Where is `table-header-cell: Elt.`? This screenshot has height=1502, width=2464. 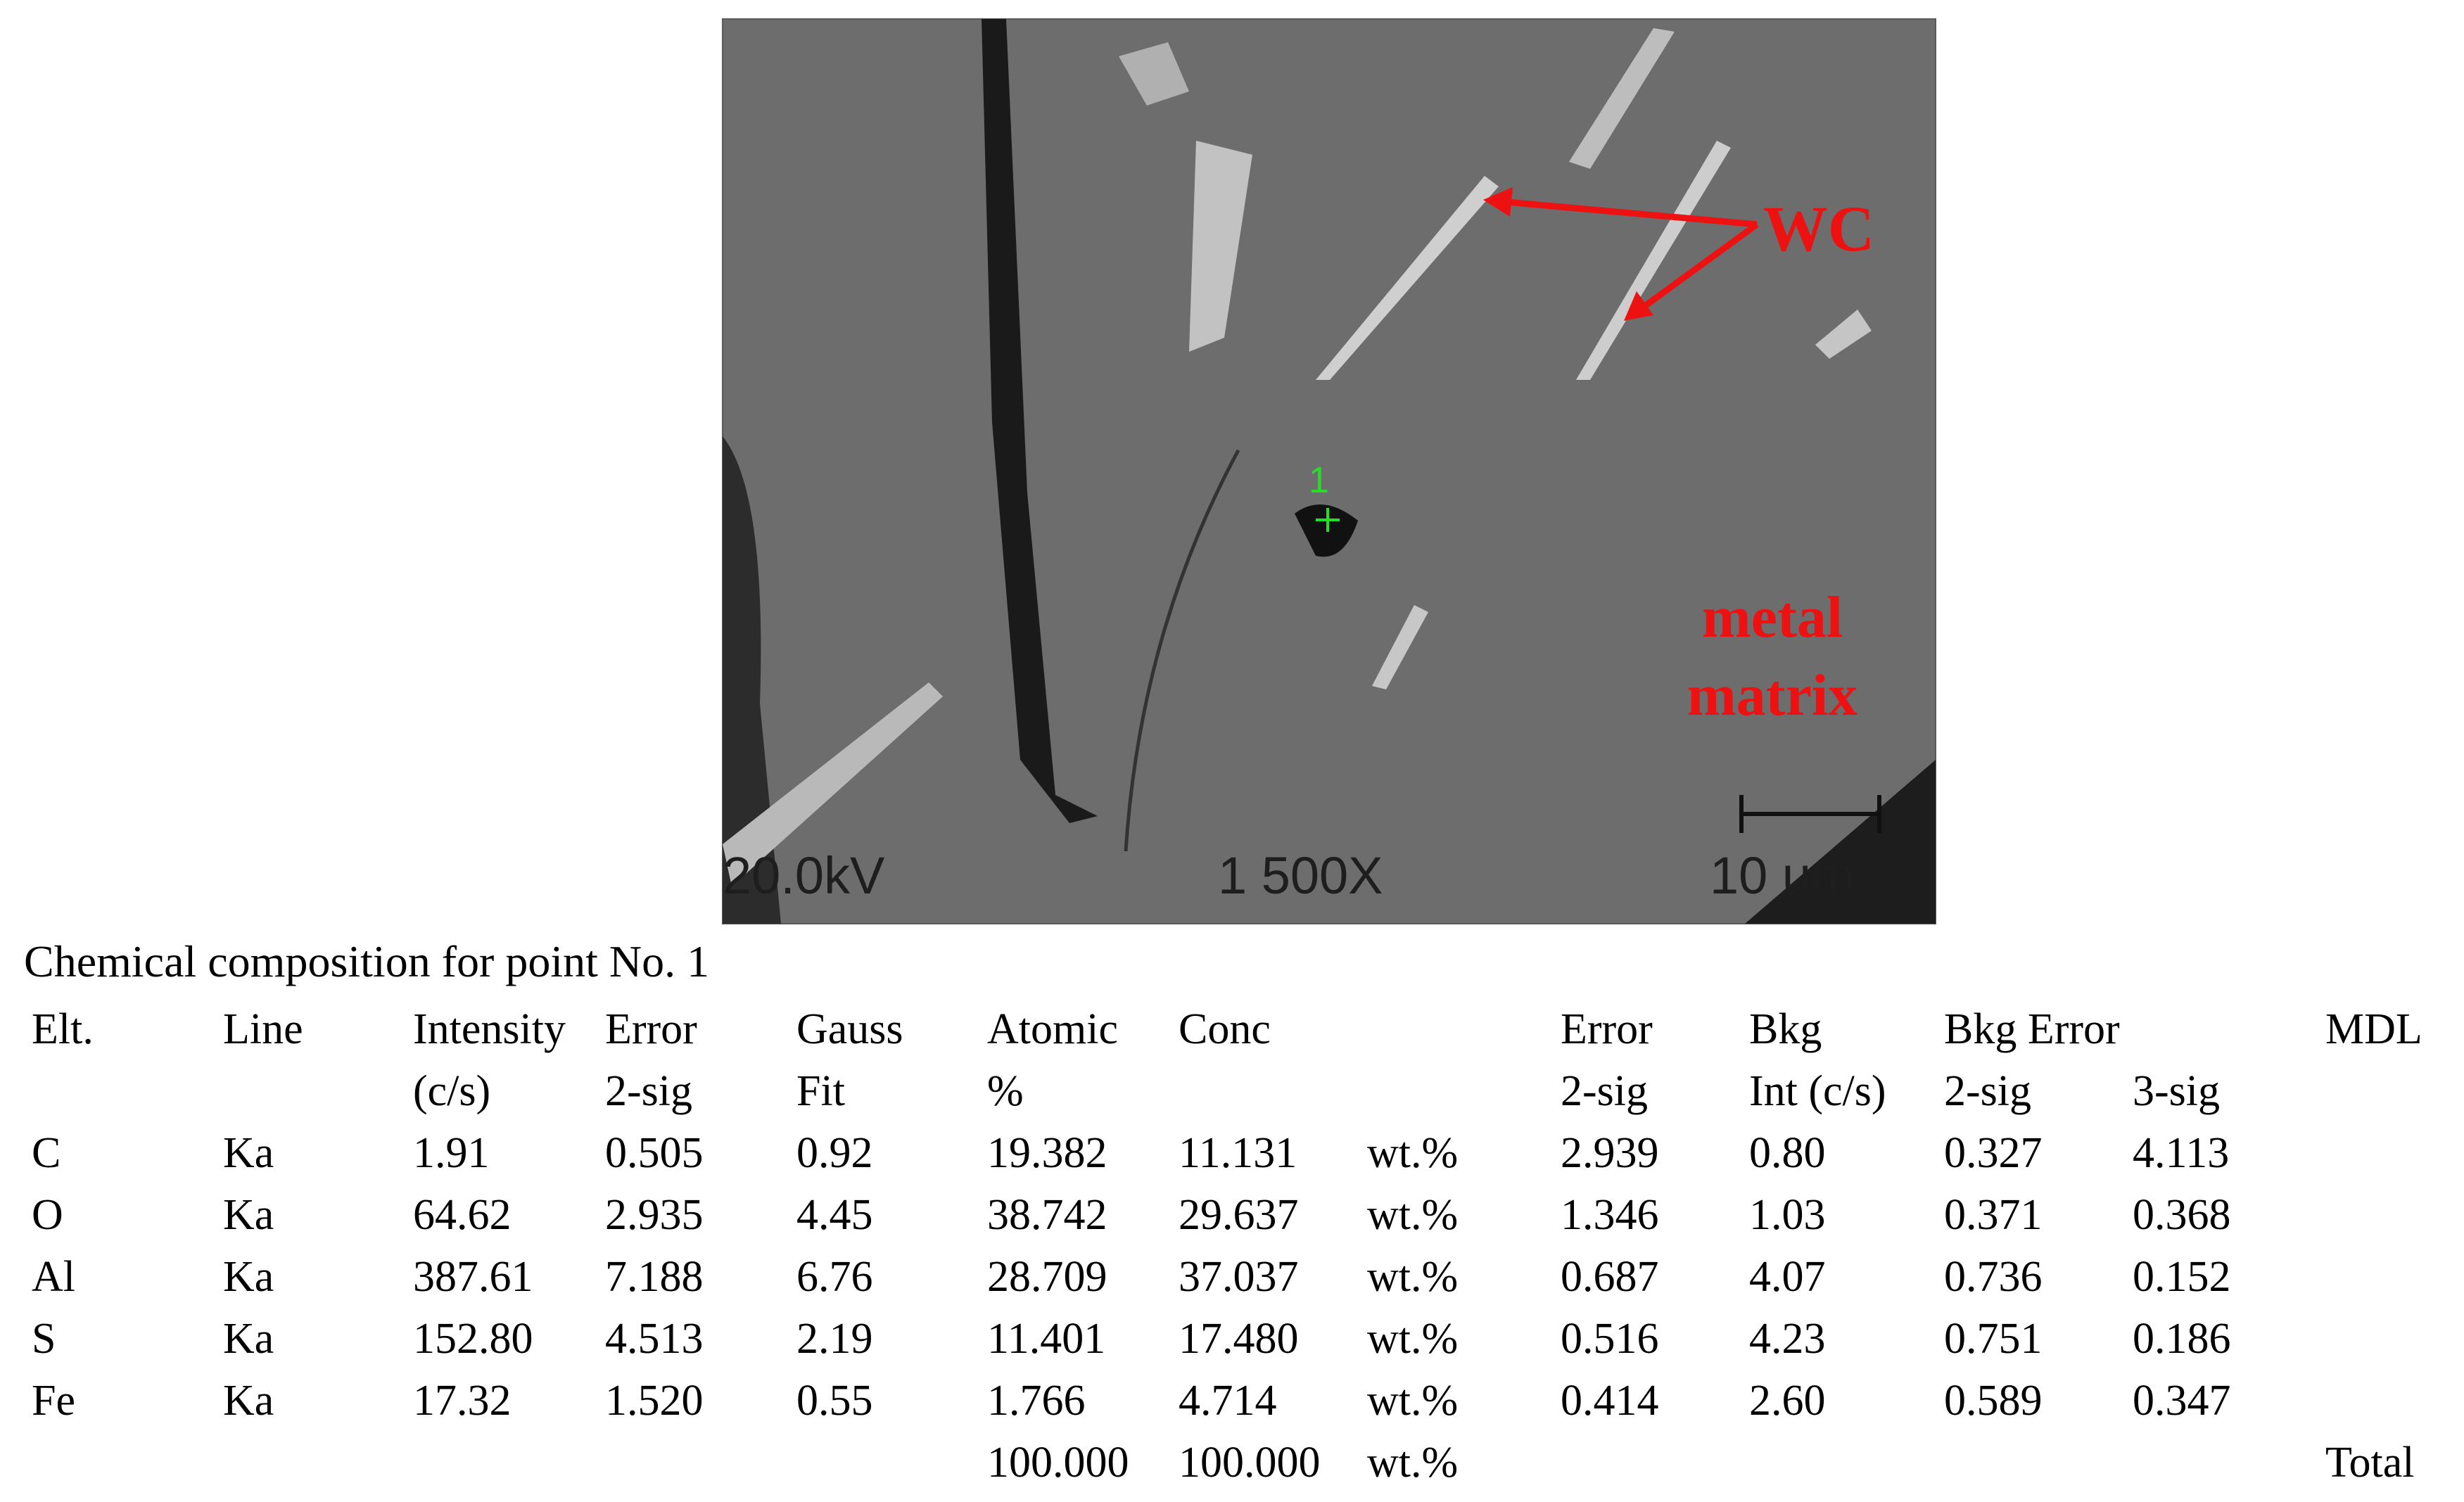
table-header-cell: Elt. is located at coordinates (63, 1029).